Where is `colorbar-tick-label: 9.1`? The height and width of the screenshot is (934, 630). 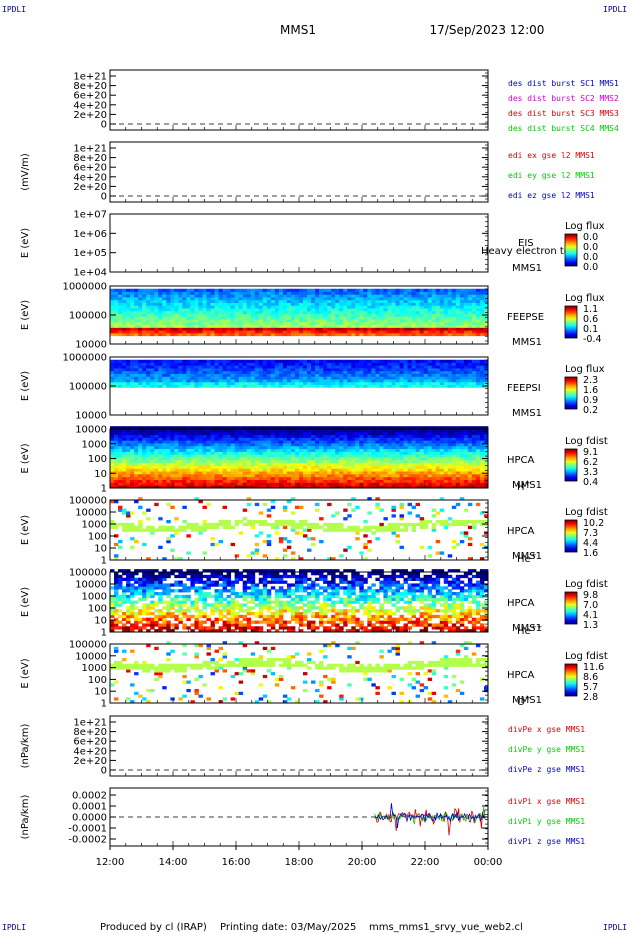
colorbar-tick-label: 9.1 is located at coordinates (590, 452).